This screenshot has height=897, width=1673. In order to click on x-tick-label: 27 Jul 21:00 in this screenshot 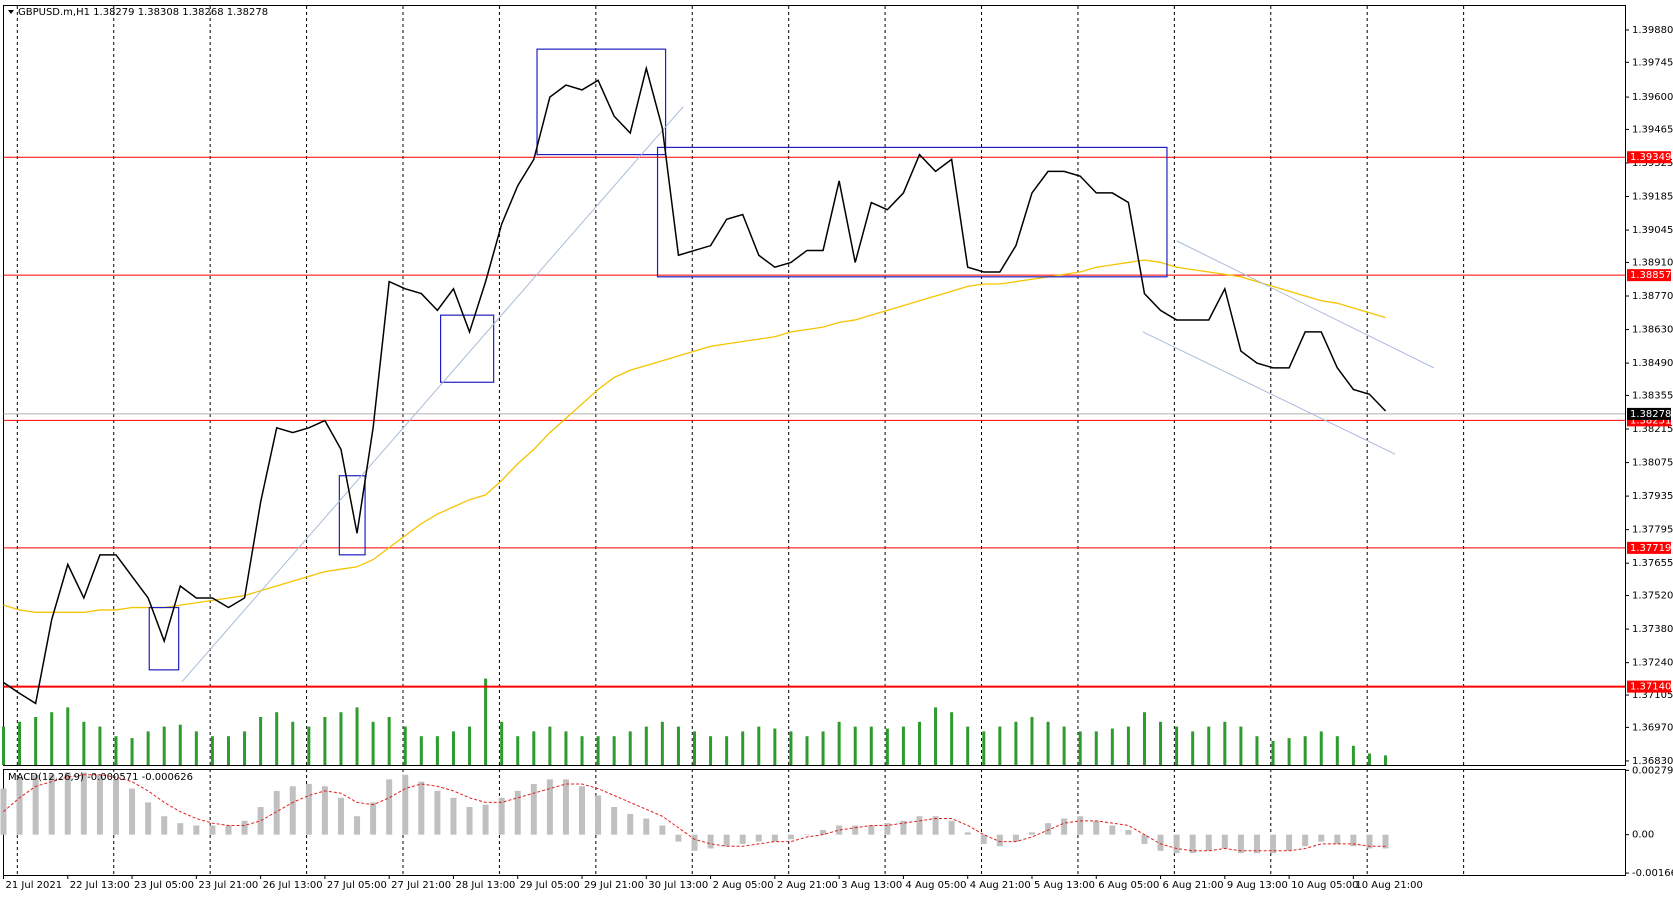, I will do `click(421, 885)`.